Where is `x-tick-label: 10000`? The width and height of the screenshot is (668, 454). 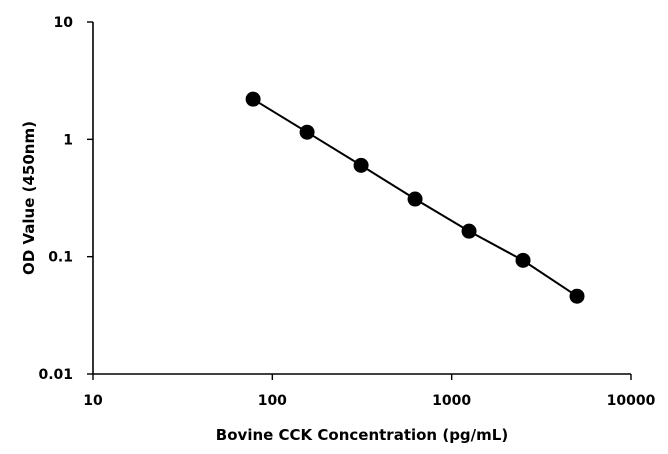 x-tick-label: 10000 is located at coordinates (631, 401).